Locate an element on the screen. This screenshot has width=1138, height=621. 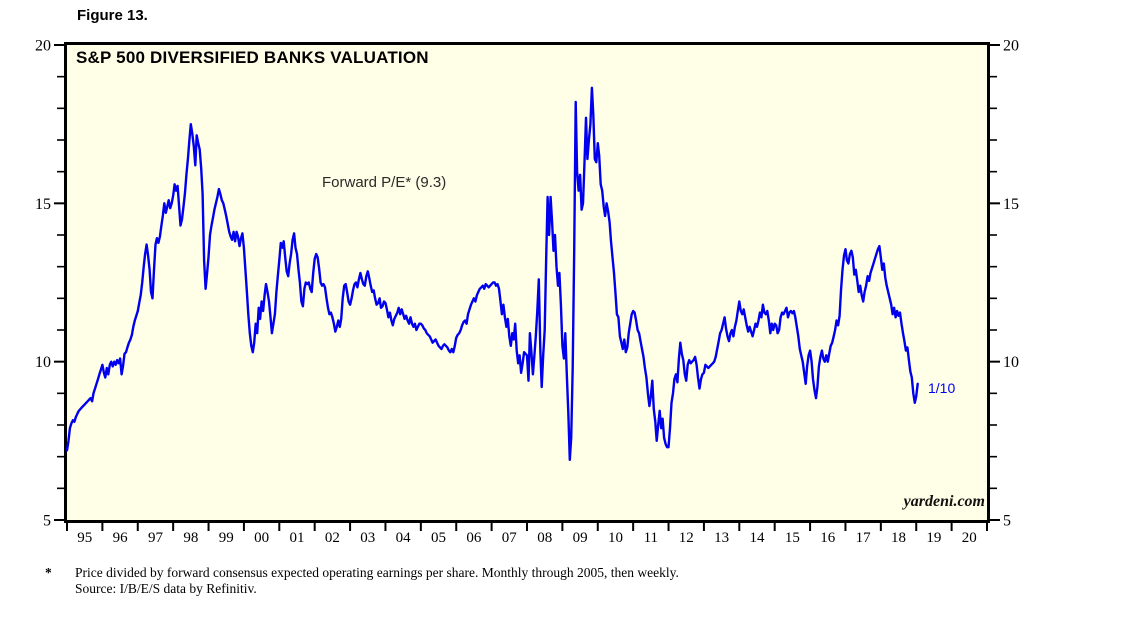
footnote-line2: Source: I/B/E/S data by Refinitiv. is located at coordinates (166, 588).